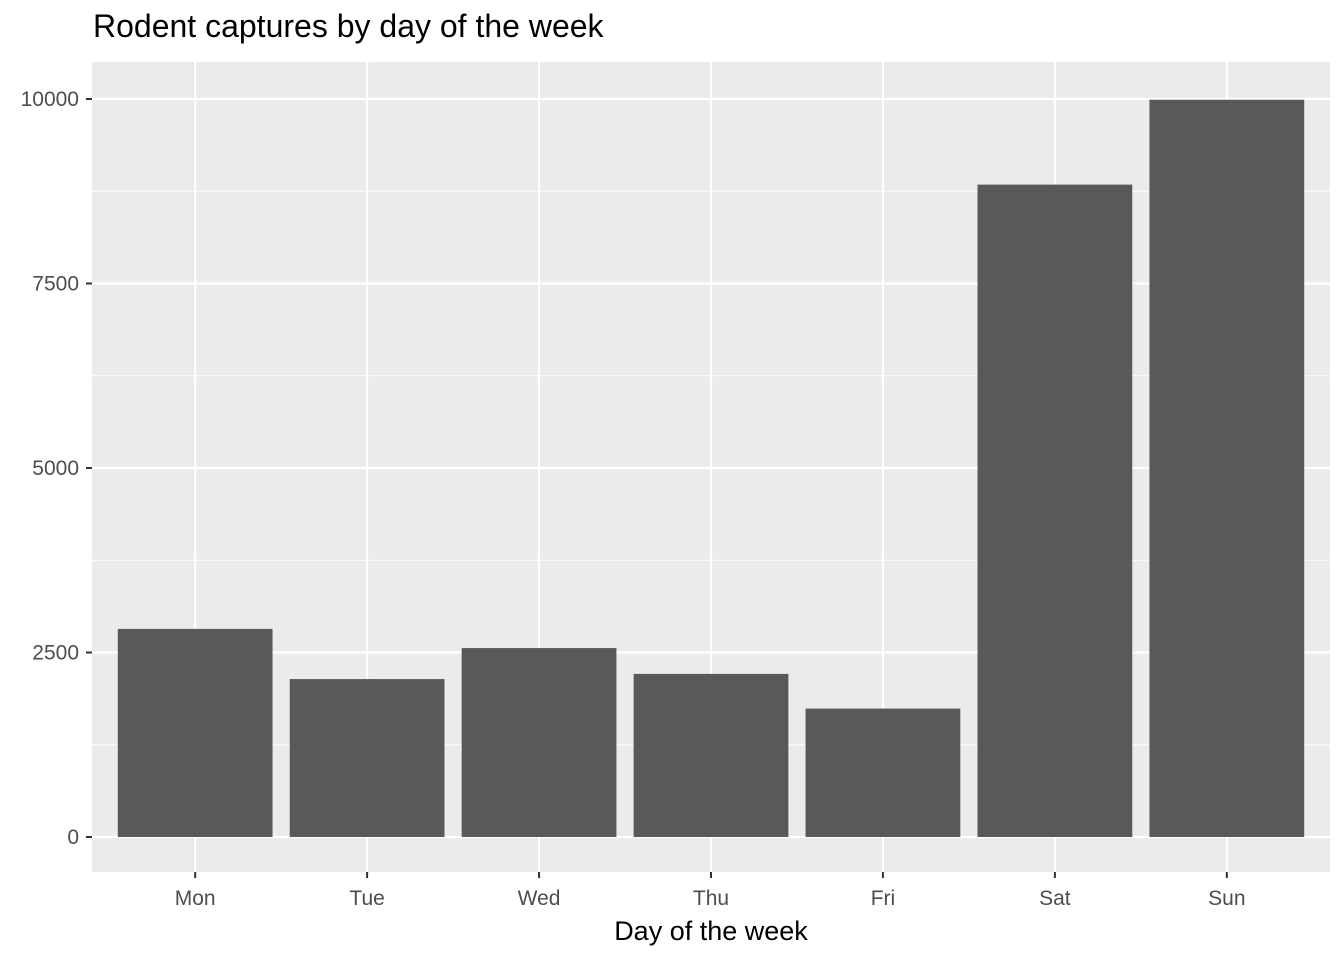 The width and height of the screenshot is (1344, 960). Describe the element at coordinates (367, 758) in the screenshot. I see `bar-tue` at that location.